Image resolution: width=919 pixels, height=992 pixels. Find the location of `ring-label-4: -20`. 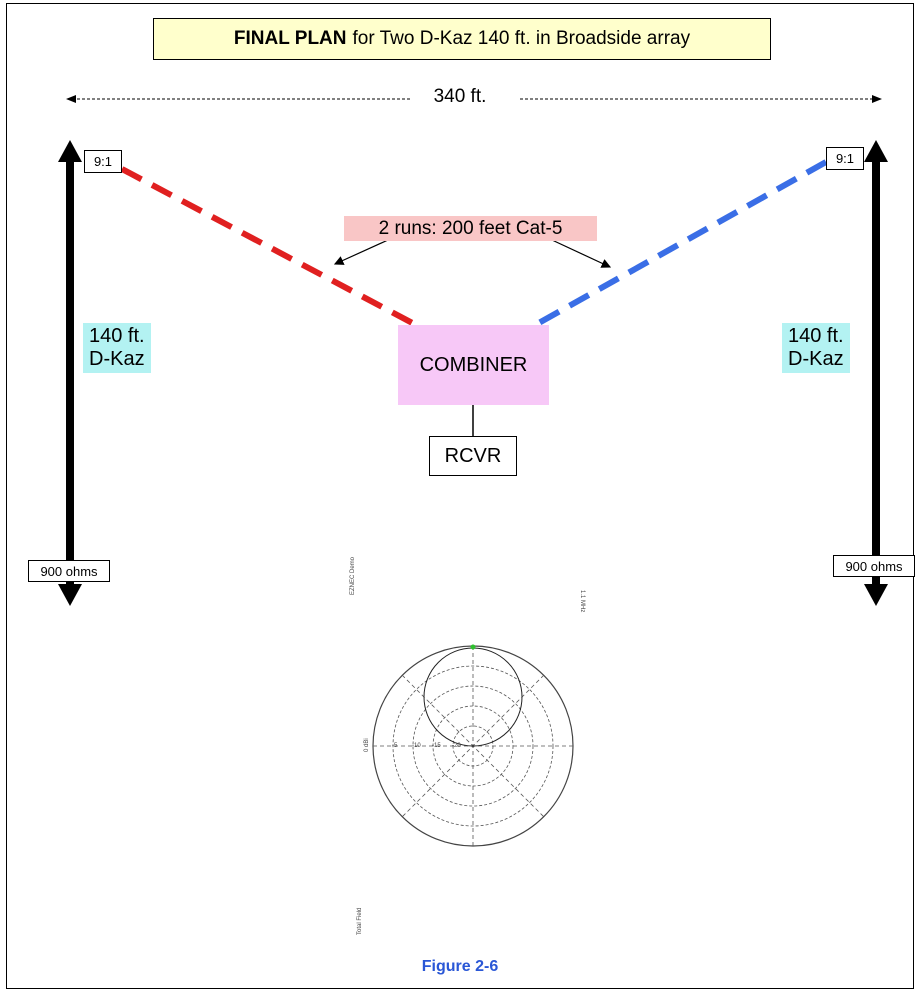

ring-label-4: -20 is located at coordinates (456, 746).